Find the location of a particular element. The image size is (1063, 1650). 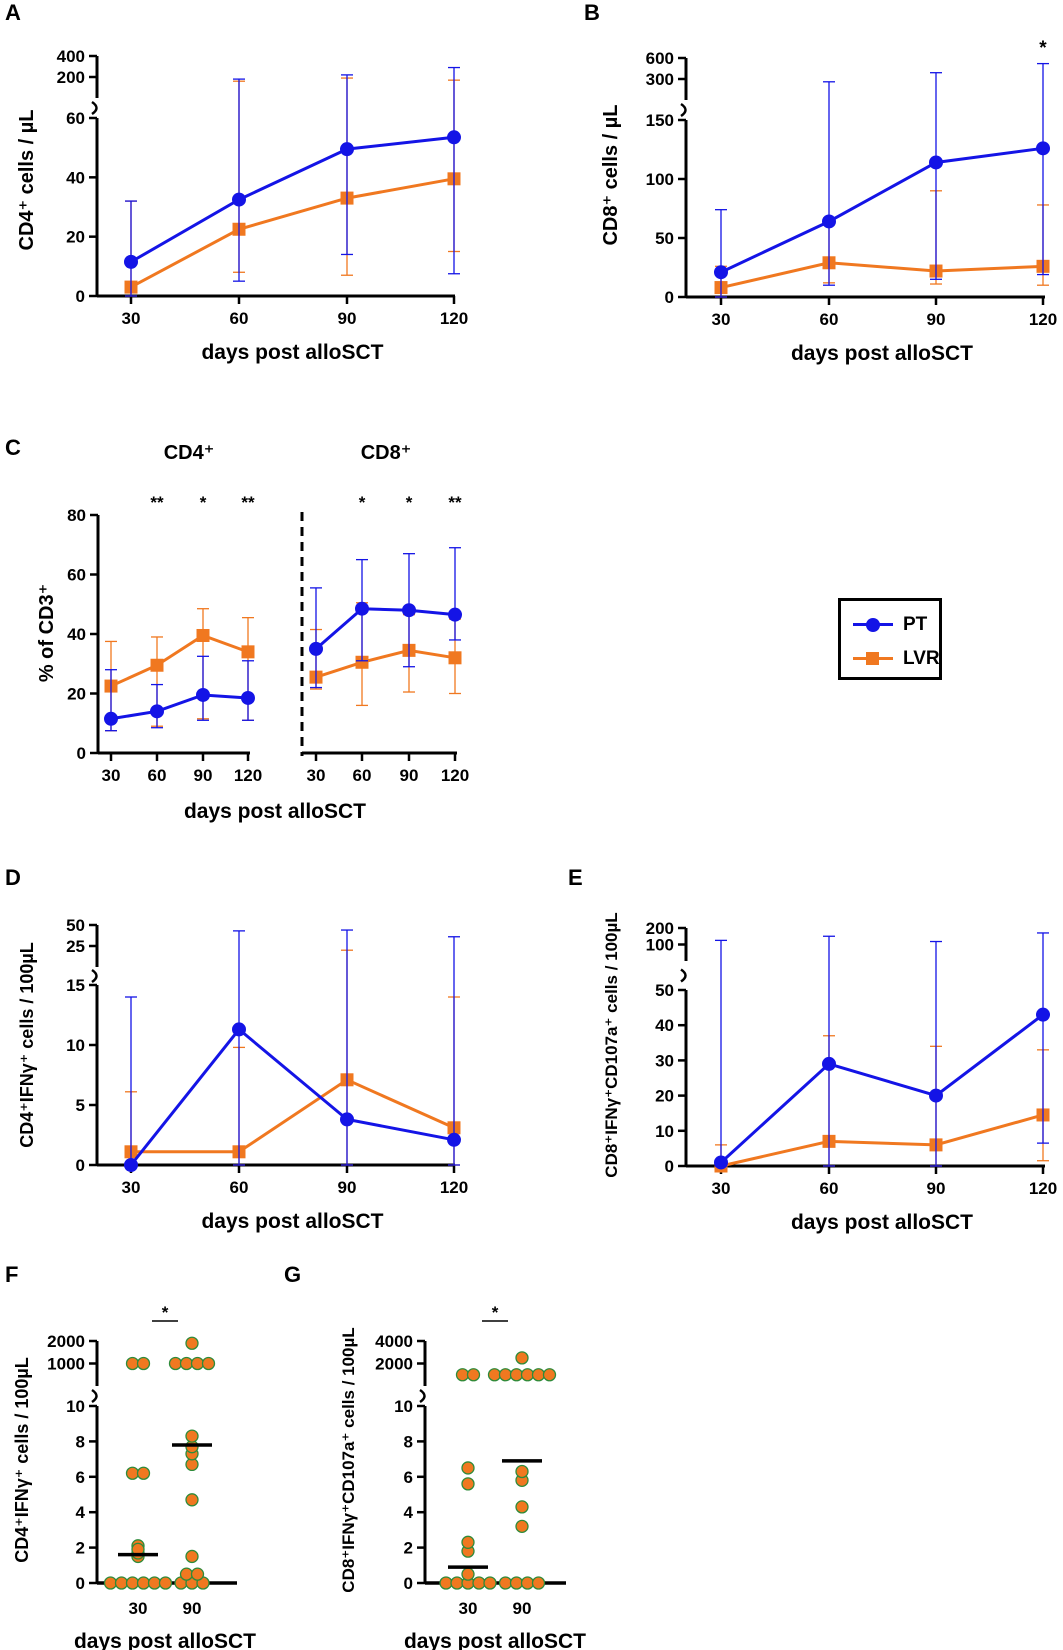

panel-a-axis-break-icon is located at coordinates (94, 108).